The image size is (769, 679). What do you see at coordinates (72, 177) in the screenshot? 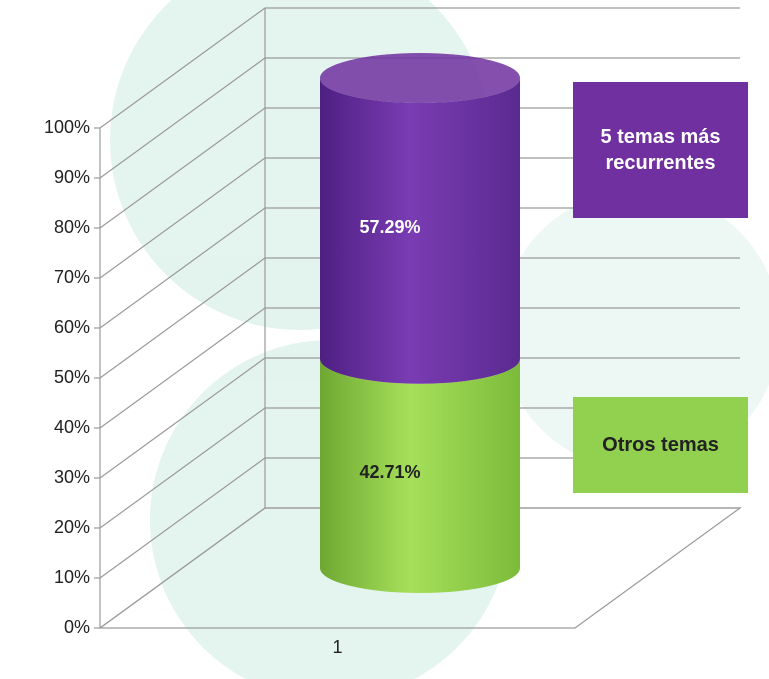
I see `y-tick-label: 90%` at bounding box center [72, 177].